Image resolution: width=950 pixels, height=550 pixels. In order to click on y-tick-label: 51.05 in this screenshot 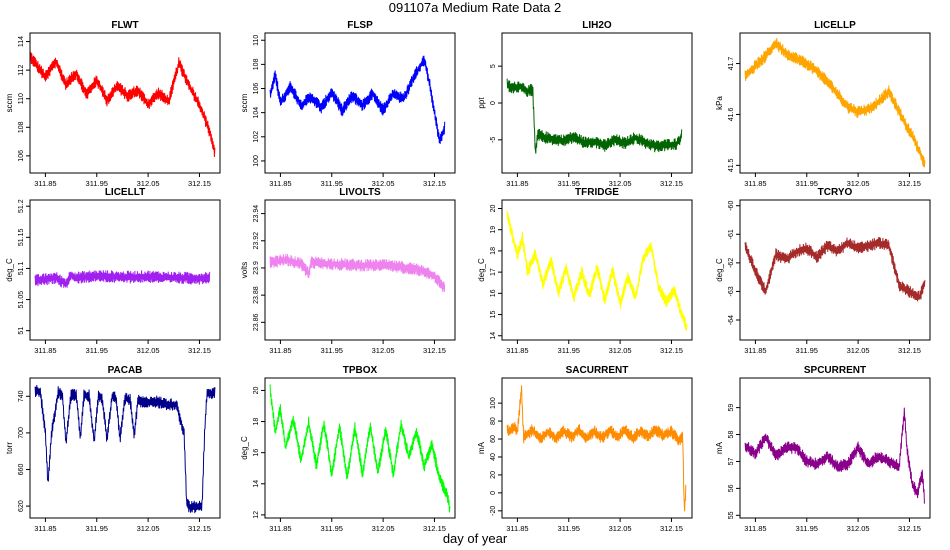, I will do `click(21, 300)`.